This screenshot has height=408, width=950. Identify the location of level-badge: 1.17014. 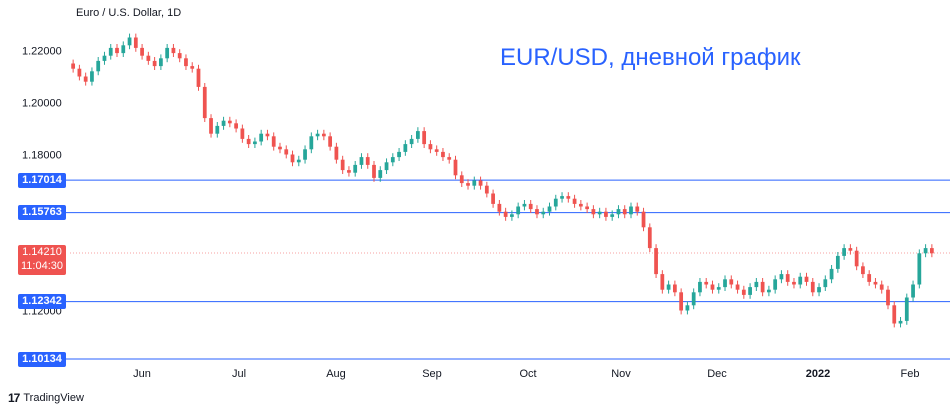
(42, 180).